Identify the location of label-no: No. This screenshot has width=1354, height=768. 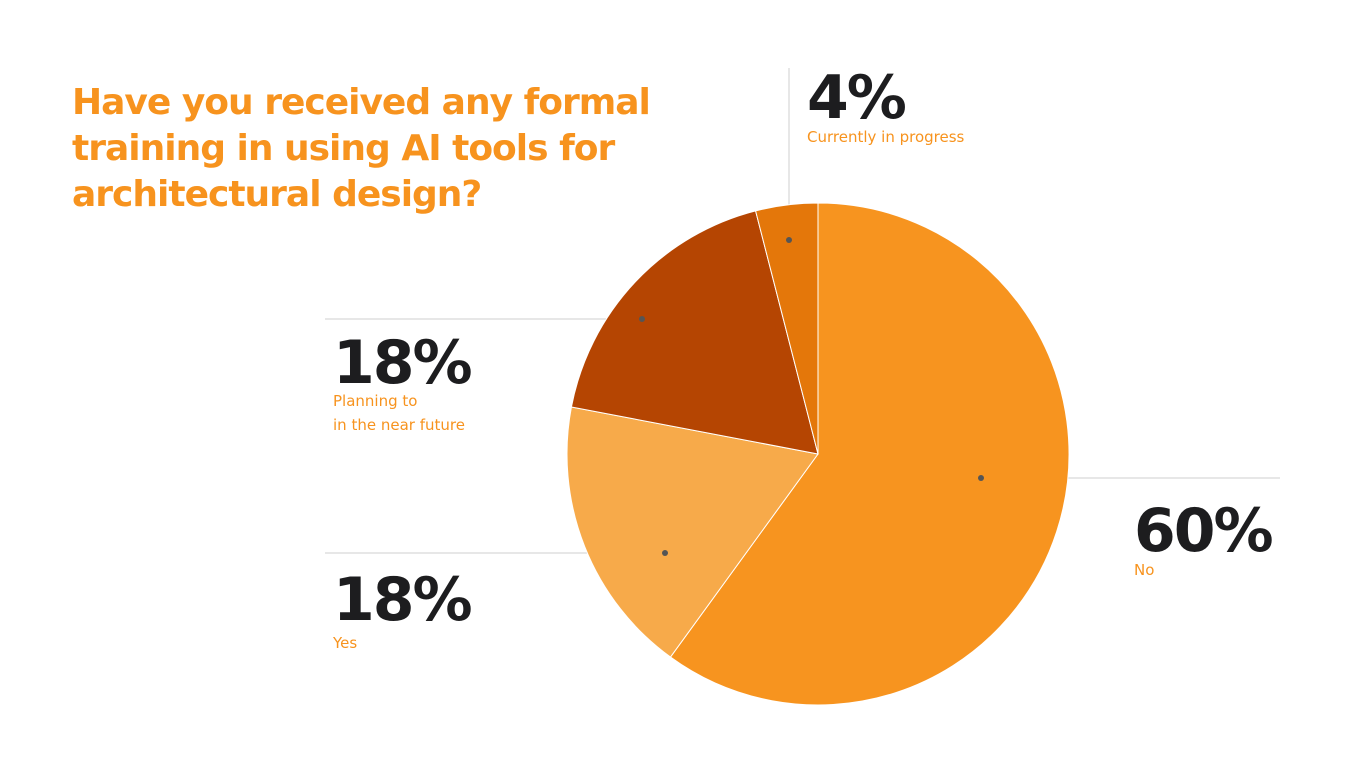
(1144, 570).